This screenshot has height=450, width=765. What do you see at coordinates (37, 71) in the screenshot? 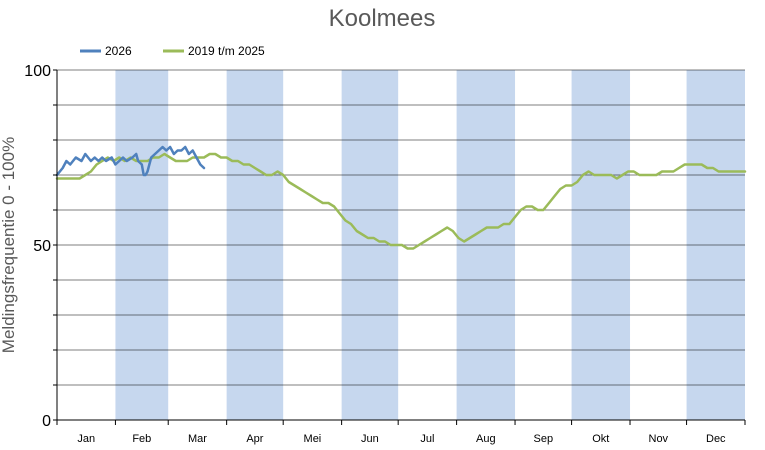
I see `y-tick-label: 100` at bounding box center [37, 71].